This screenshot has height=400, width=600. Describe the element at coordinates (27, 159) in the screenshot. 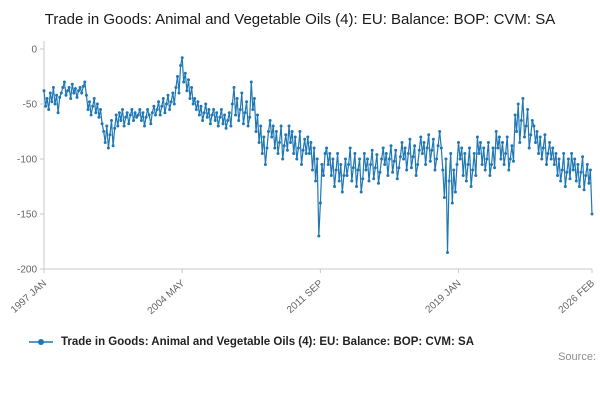

I see `svg-text: -100` at that location.